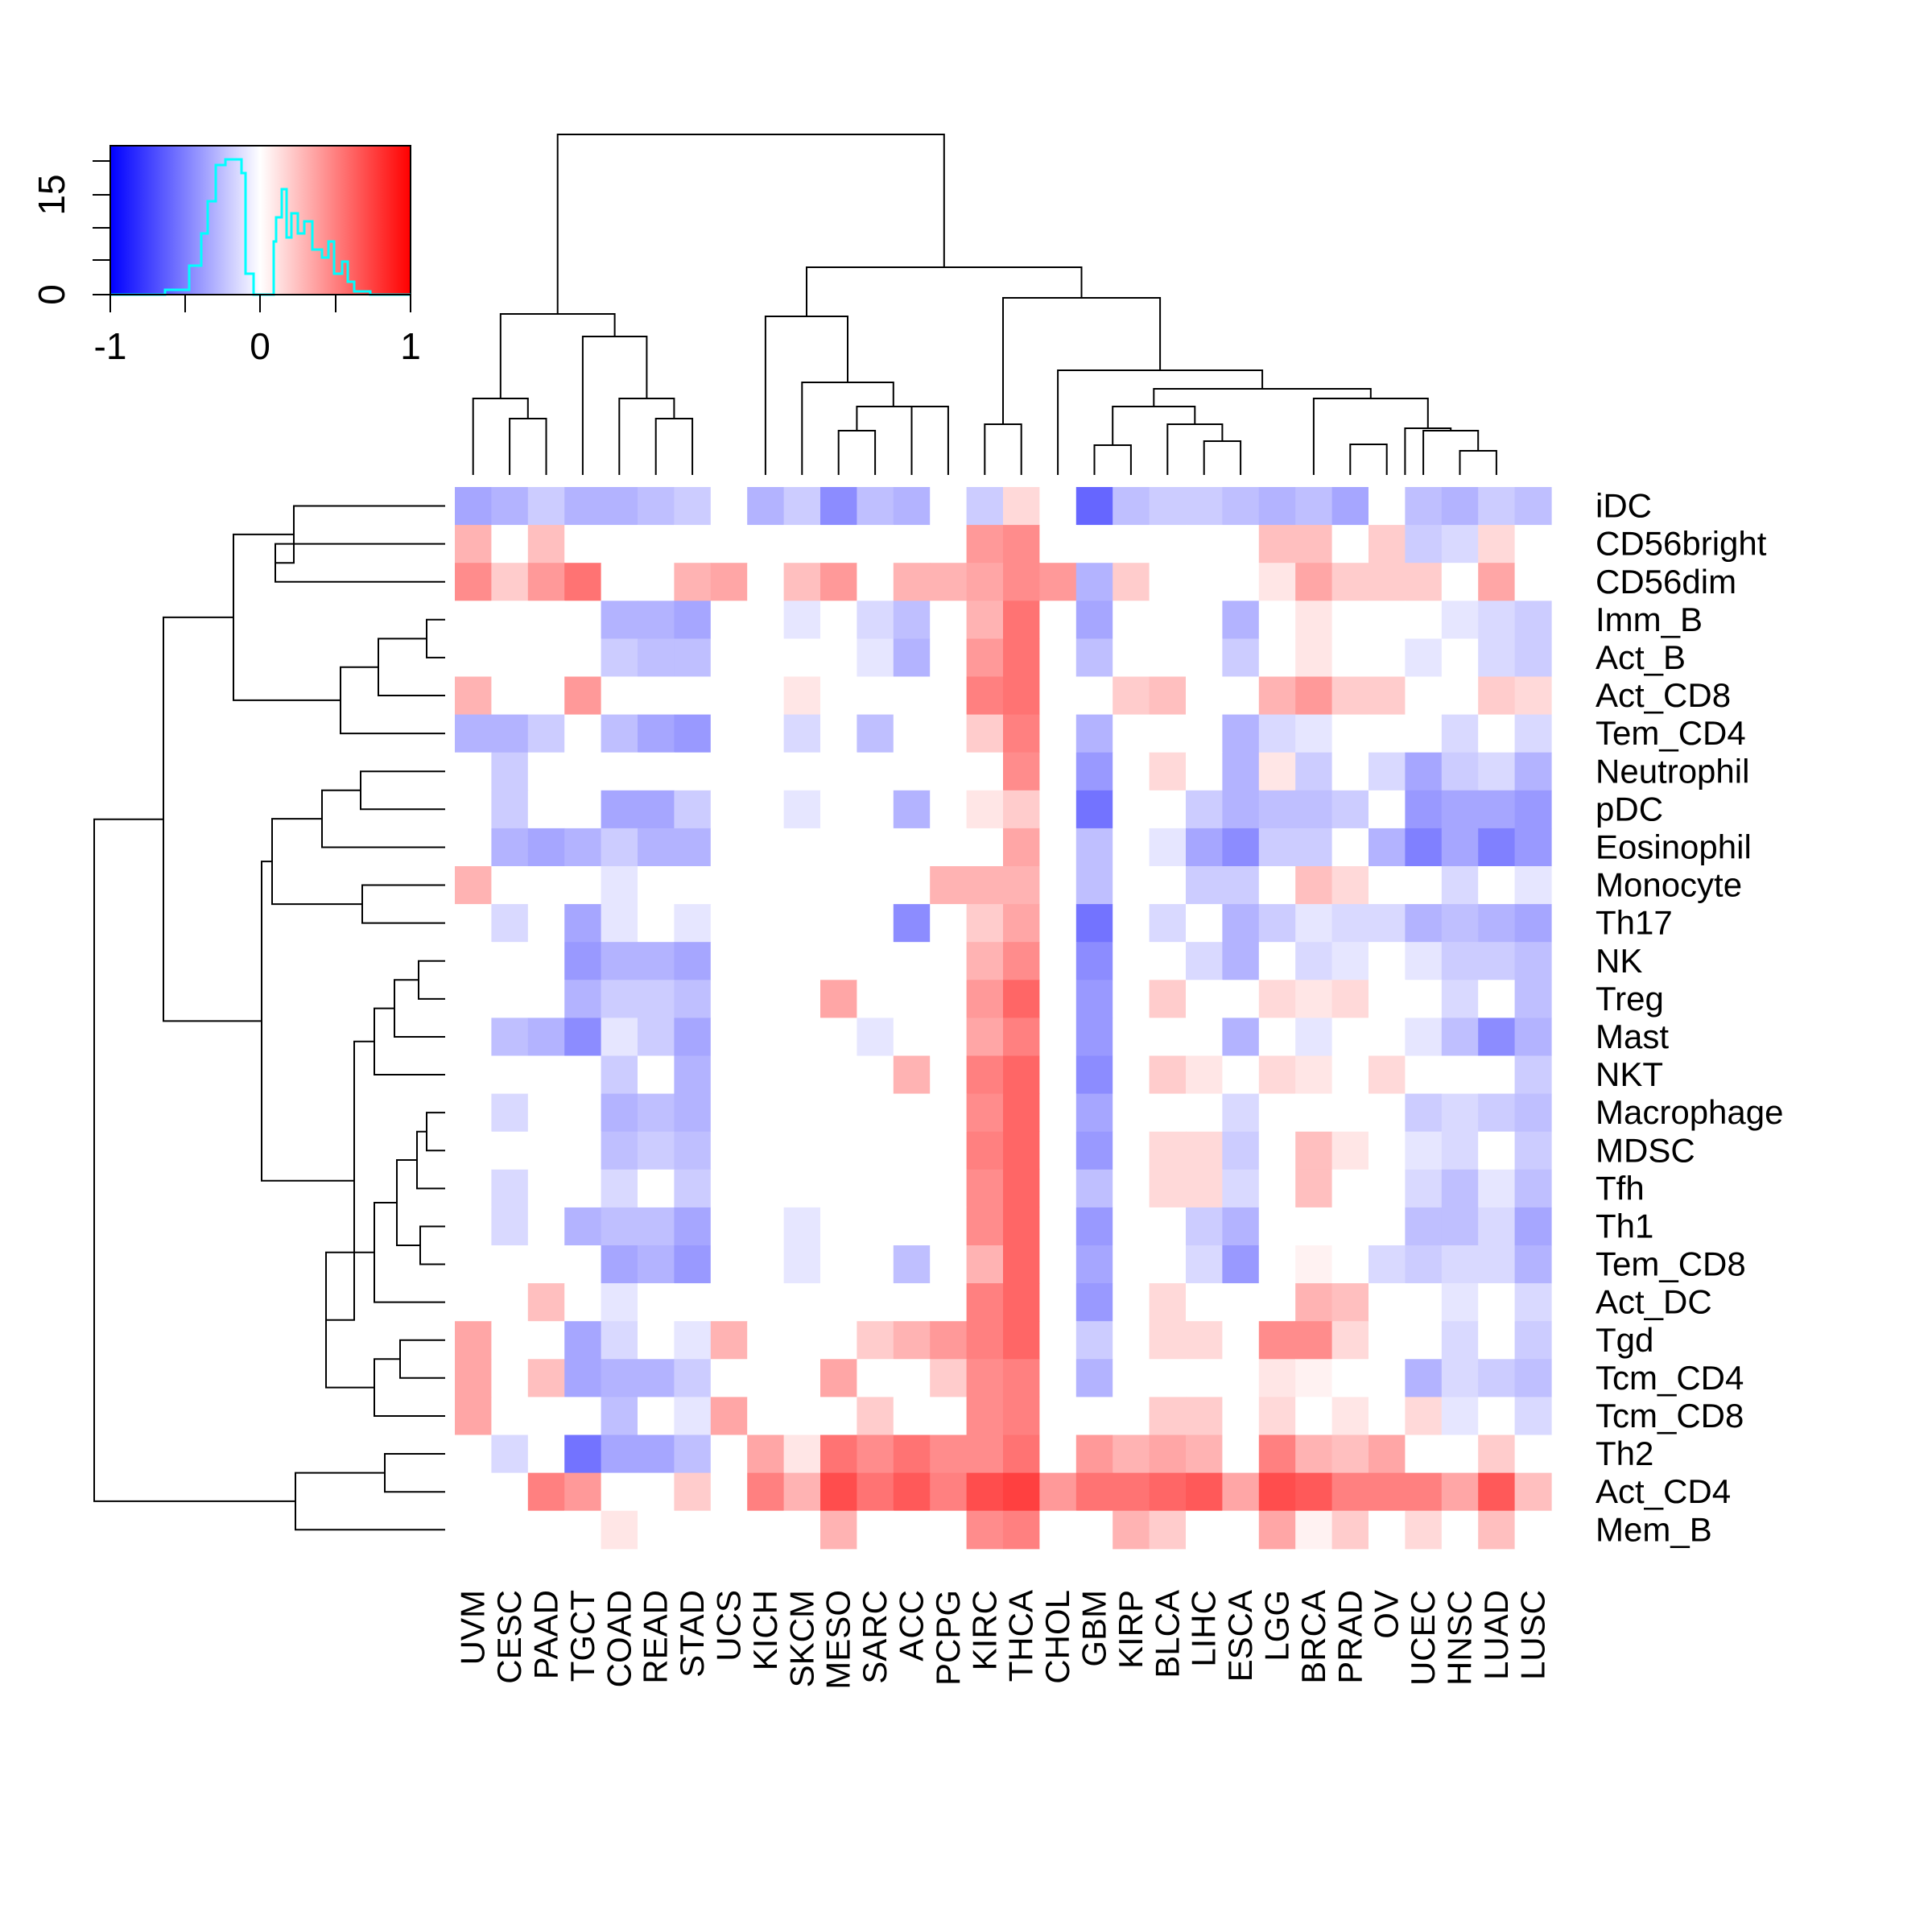  I want to click on column-label: KIRP, so click(1131, 1629).